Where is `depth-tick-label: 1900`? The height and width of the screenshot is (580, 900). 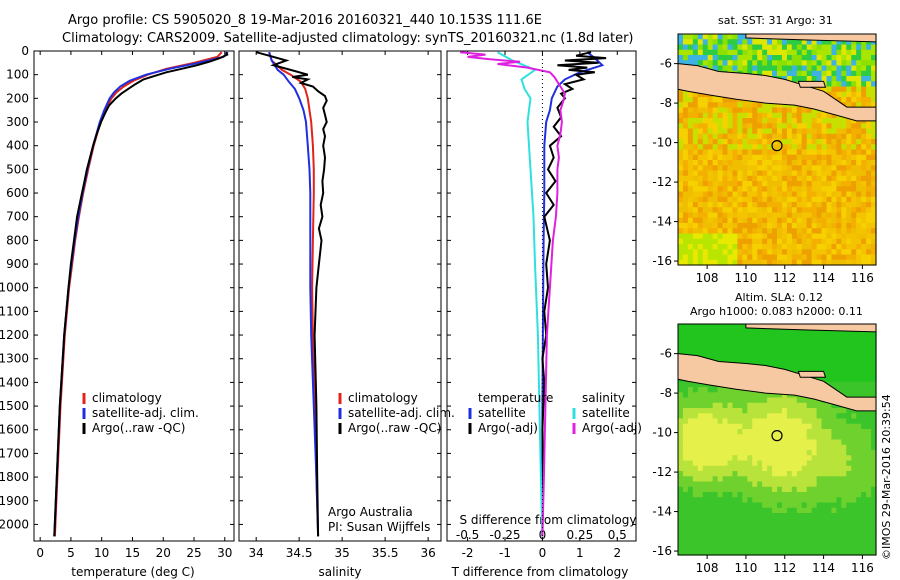 depth-tick-label: 1900 is located at coordinates (14, 501).